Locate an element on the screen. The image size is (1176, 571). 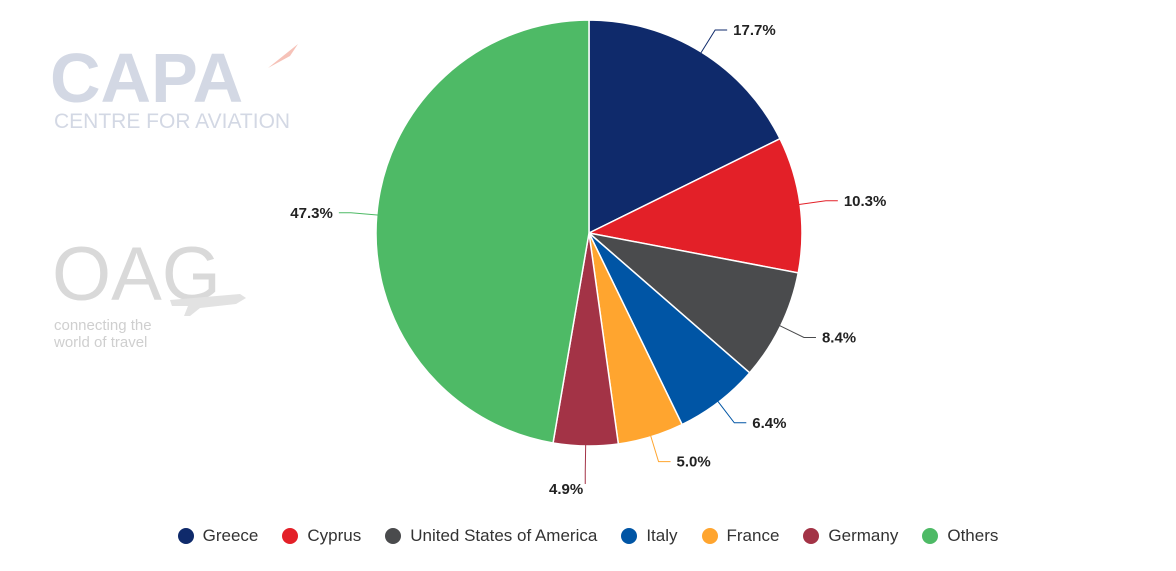
legend-label: United States of America is located at coordinates (504, 535).